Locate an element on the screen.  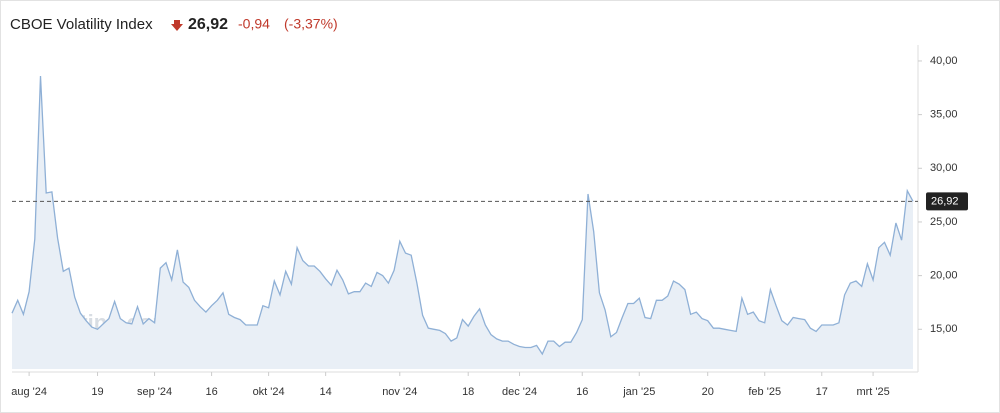
last-value-badge is located at coordinates (947, 201).